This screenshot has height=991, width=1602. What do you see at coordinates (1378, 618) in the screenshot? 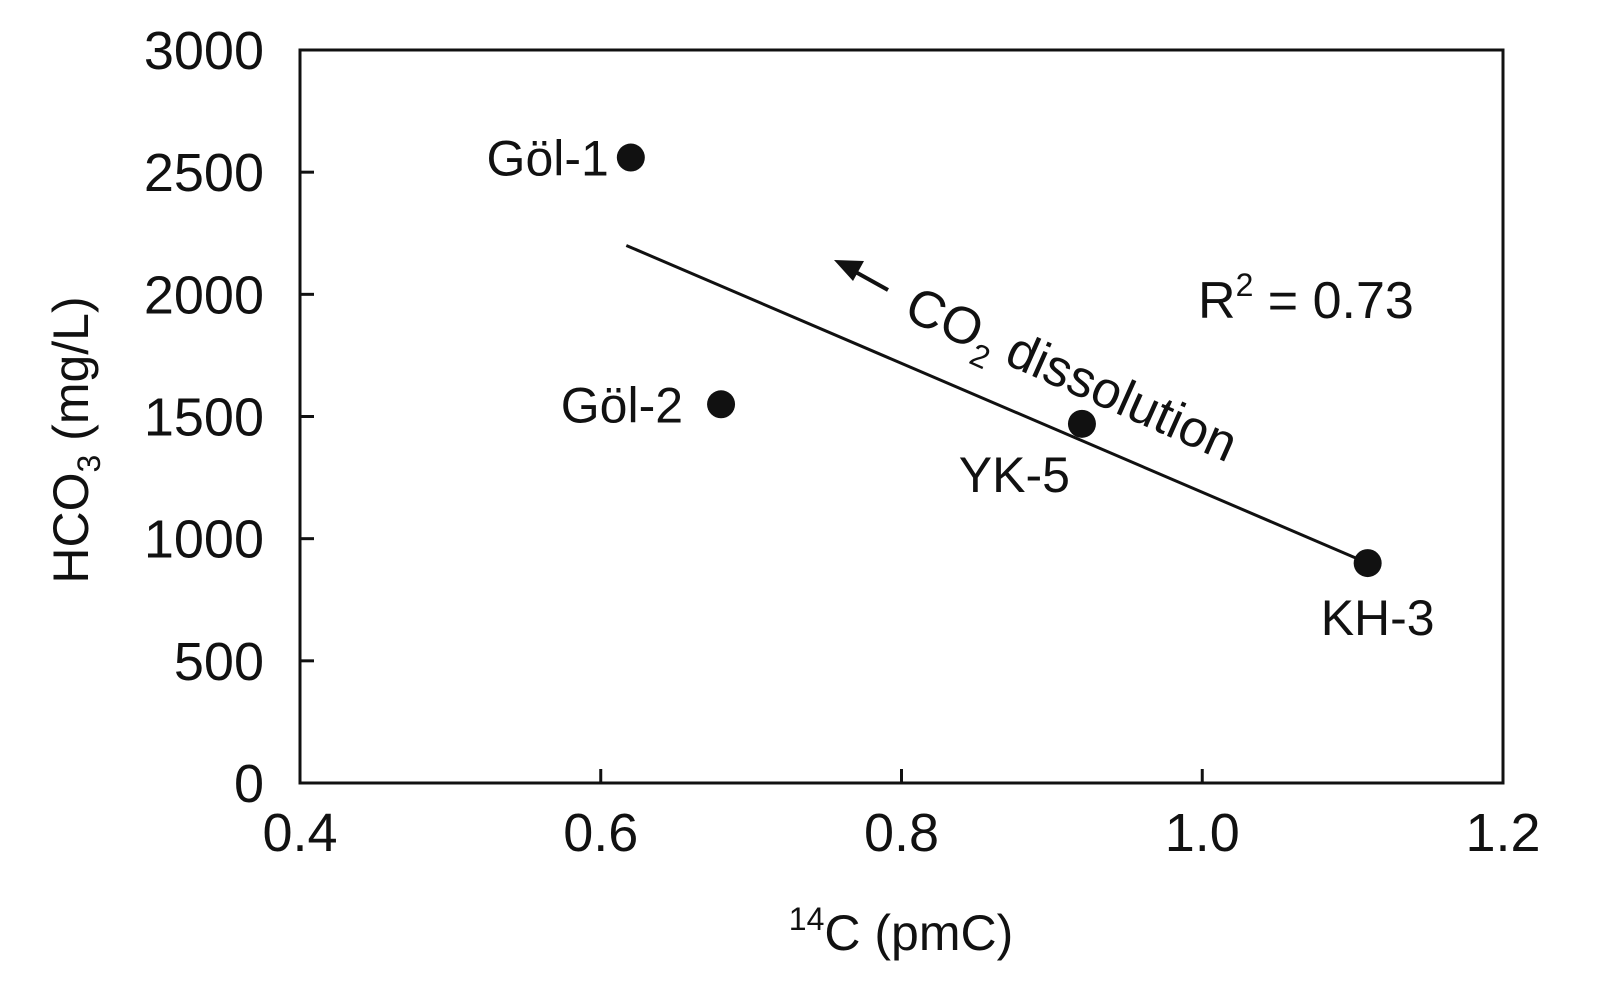
I see `data-point-label: KH-3` at bounding box center [1378, 618].